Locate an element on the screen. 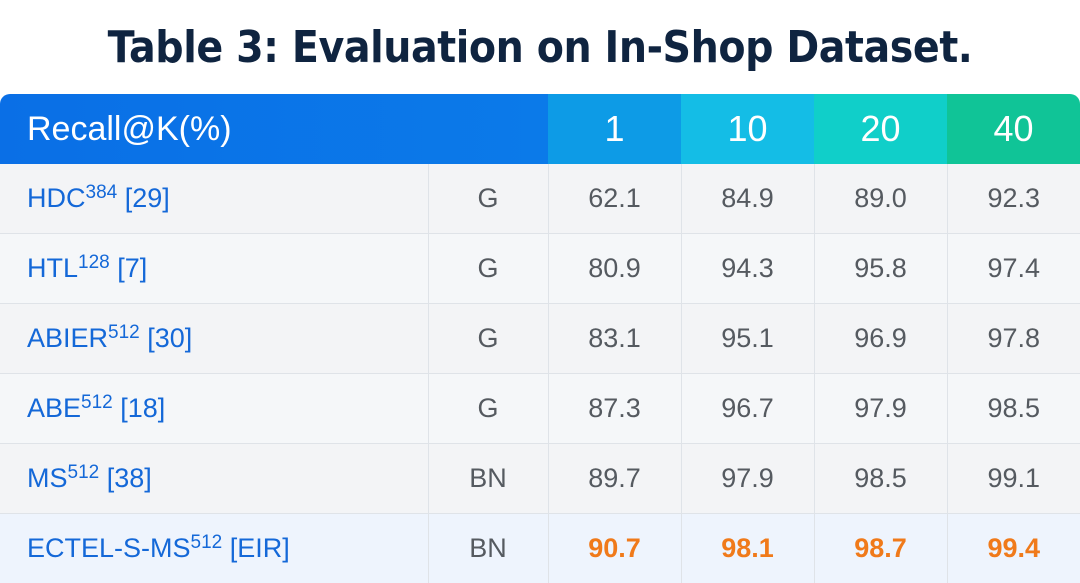 Image resolution: width=1080 pixels, height=583 pixels. value-cell: 92.3 is located at coordinates (1013, 199).